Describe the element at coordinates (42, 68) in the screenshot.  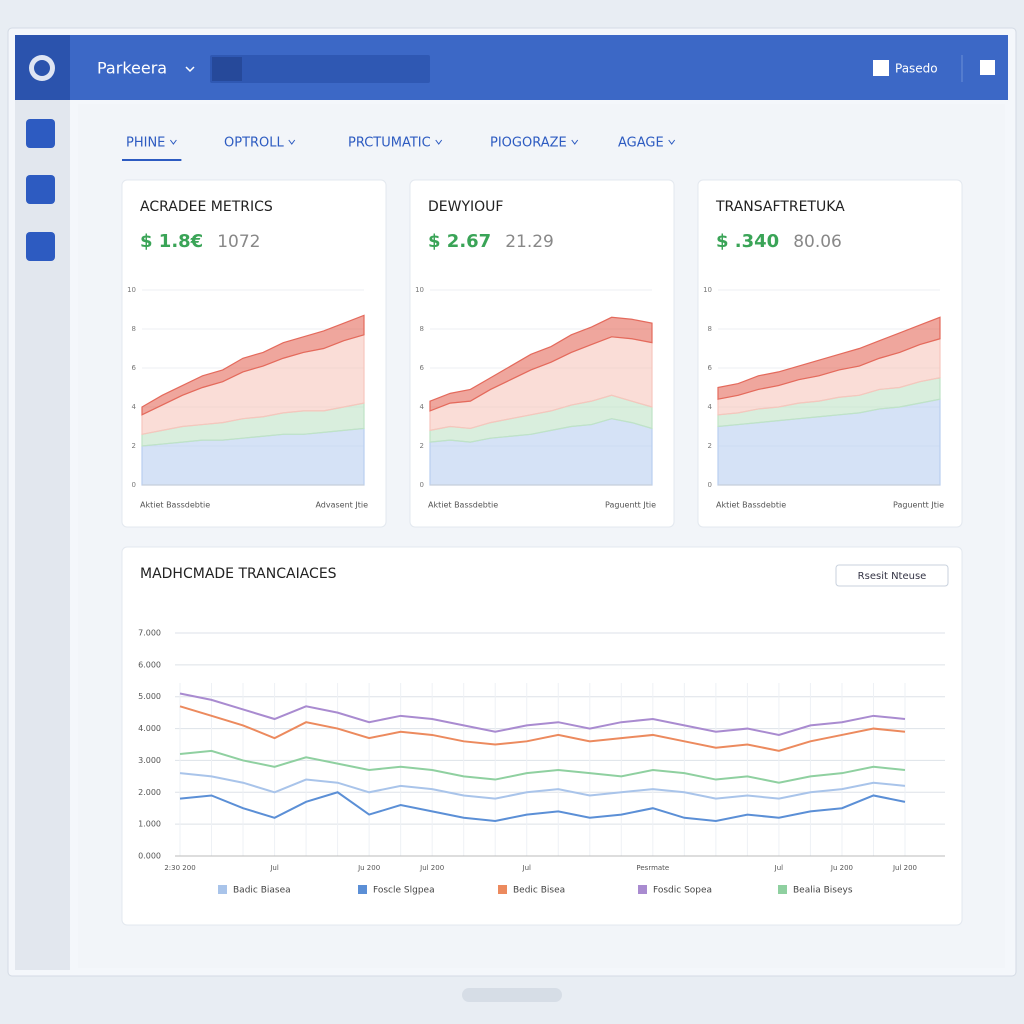
I see `logo-inner` at that location.